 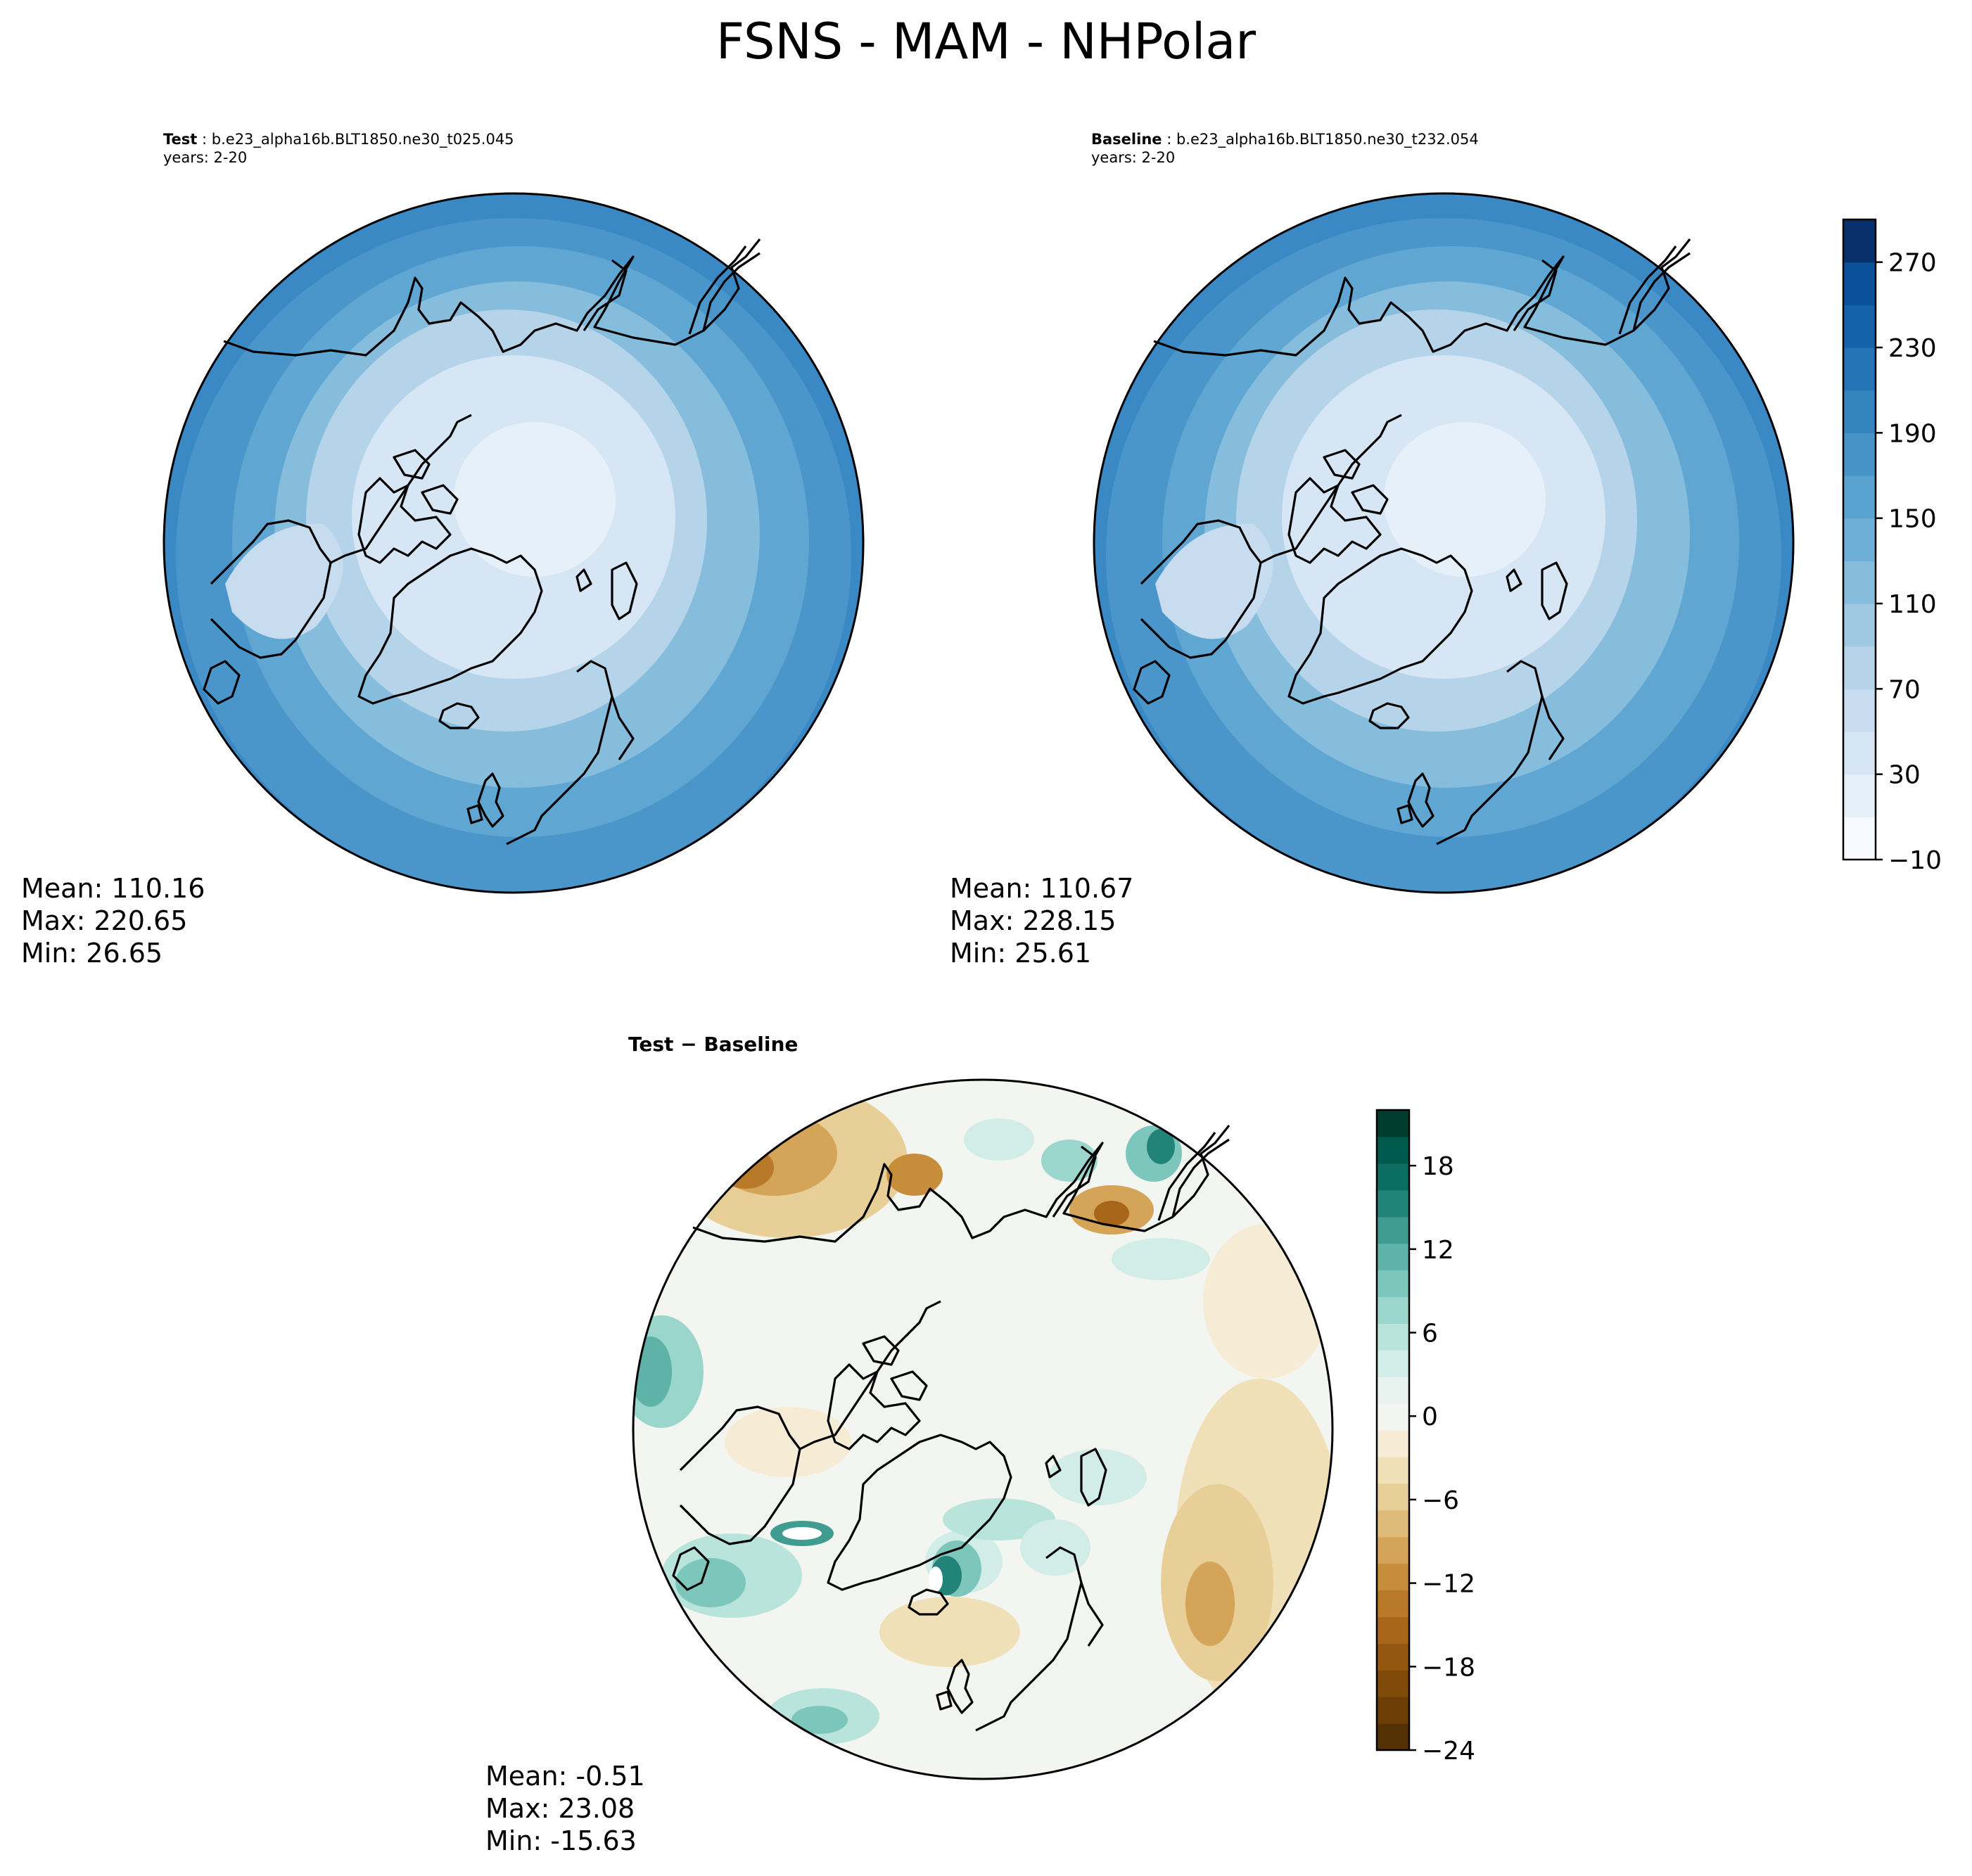 I want to click on baseline-alaska-shade, so click(x=1214, y=581).